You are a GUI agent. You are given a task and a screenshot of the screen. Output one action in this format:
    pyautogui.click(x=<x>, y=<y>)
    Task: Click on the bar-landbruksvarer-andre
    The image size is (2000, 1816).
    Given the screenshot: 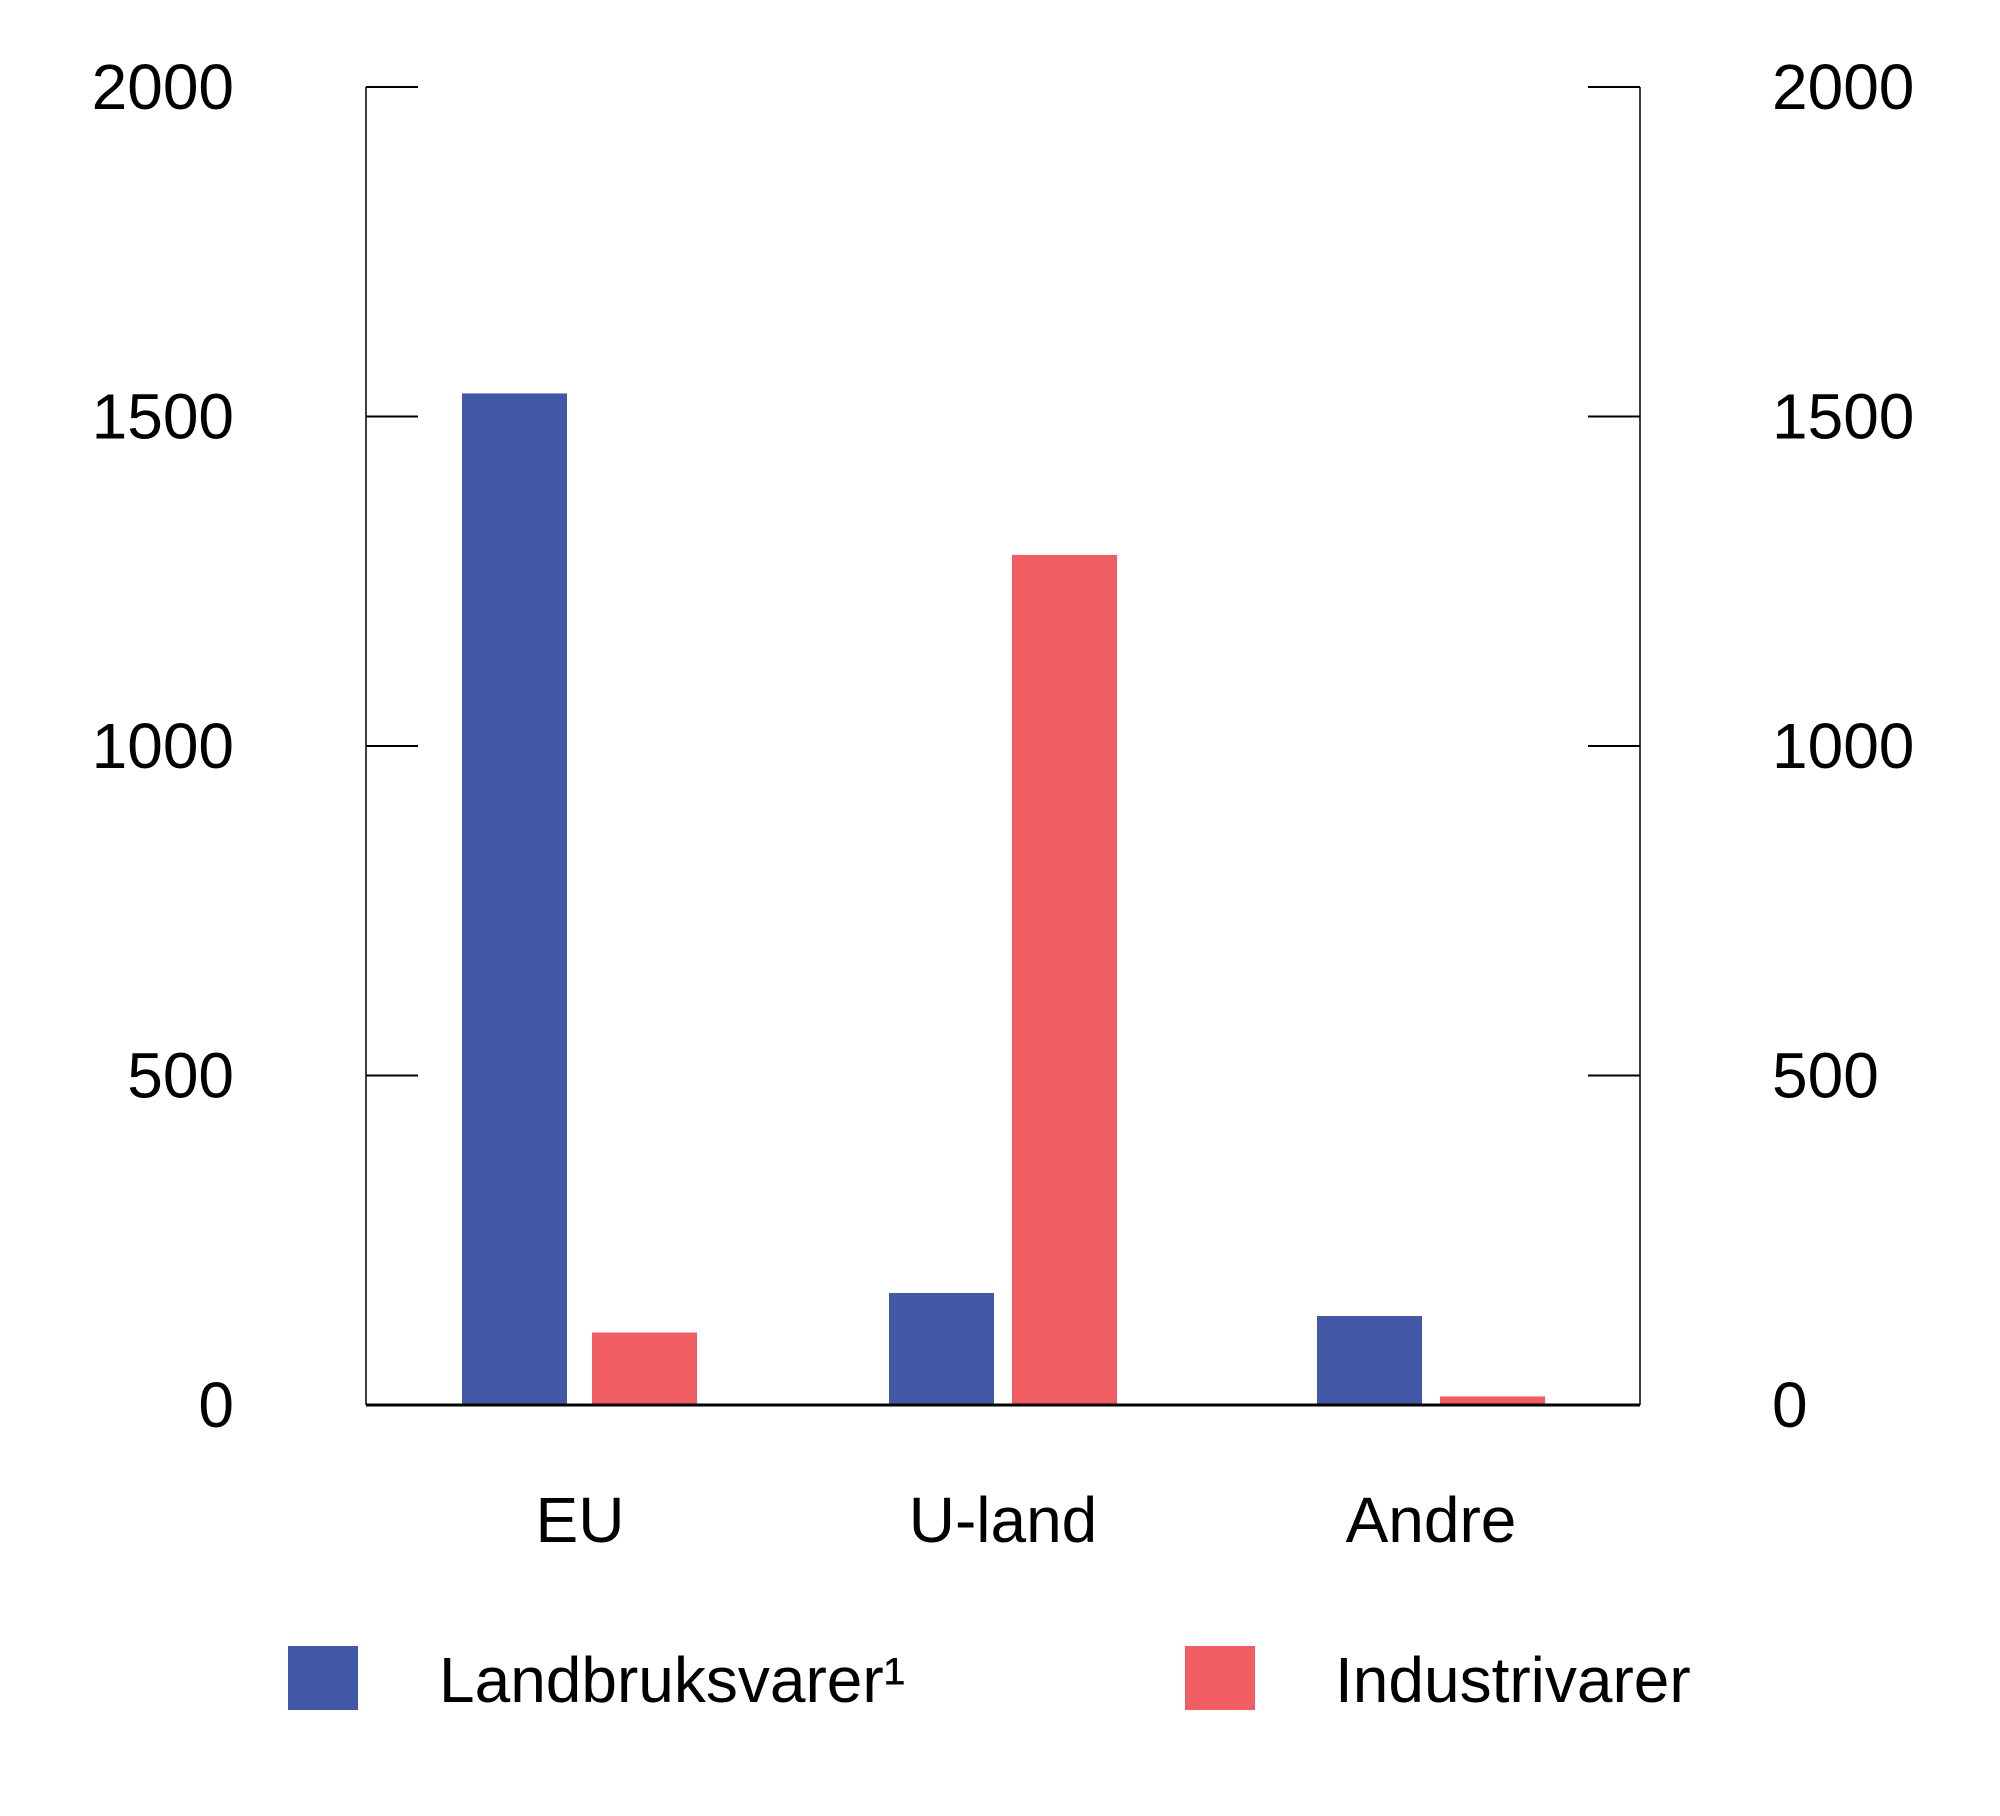 What is the action you would take?
    pyautogui.click(x=1369, y=1360)
    